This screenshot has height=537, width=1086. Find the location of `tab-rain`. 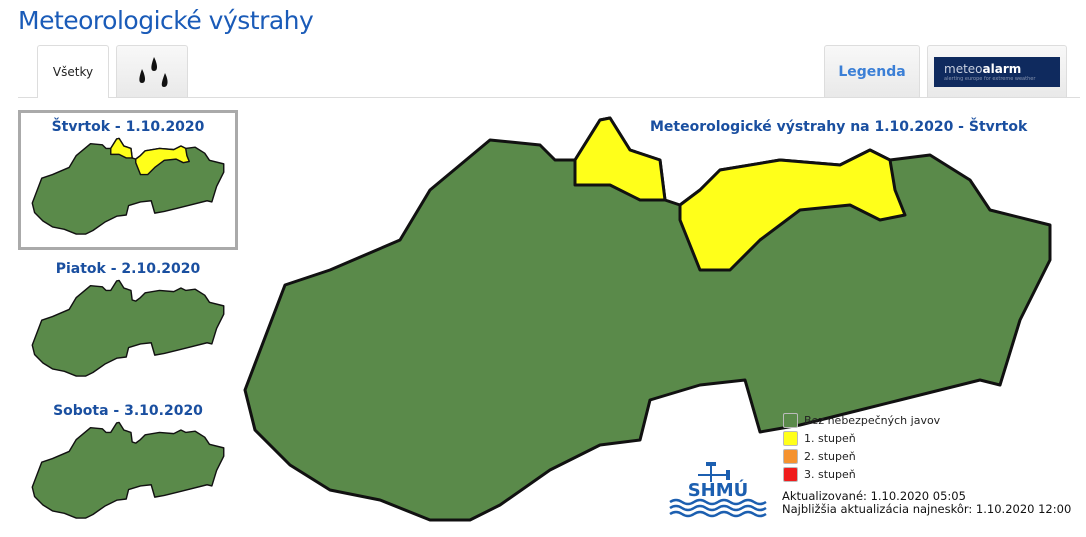

tab-rain is located at coordinates (152, 71).